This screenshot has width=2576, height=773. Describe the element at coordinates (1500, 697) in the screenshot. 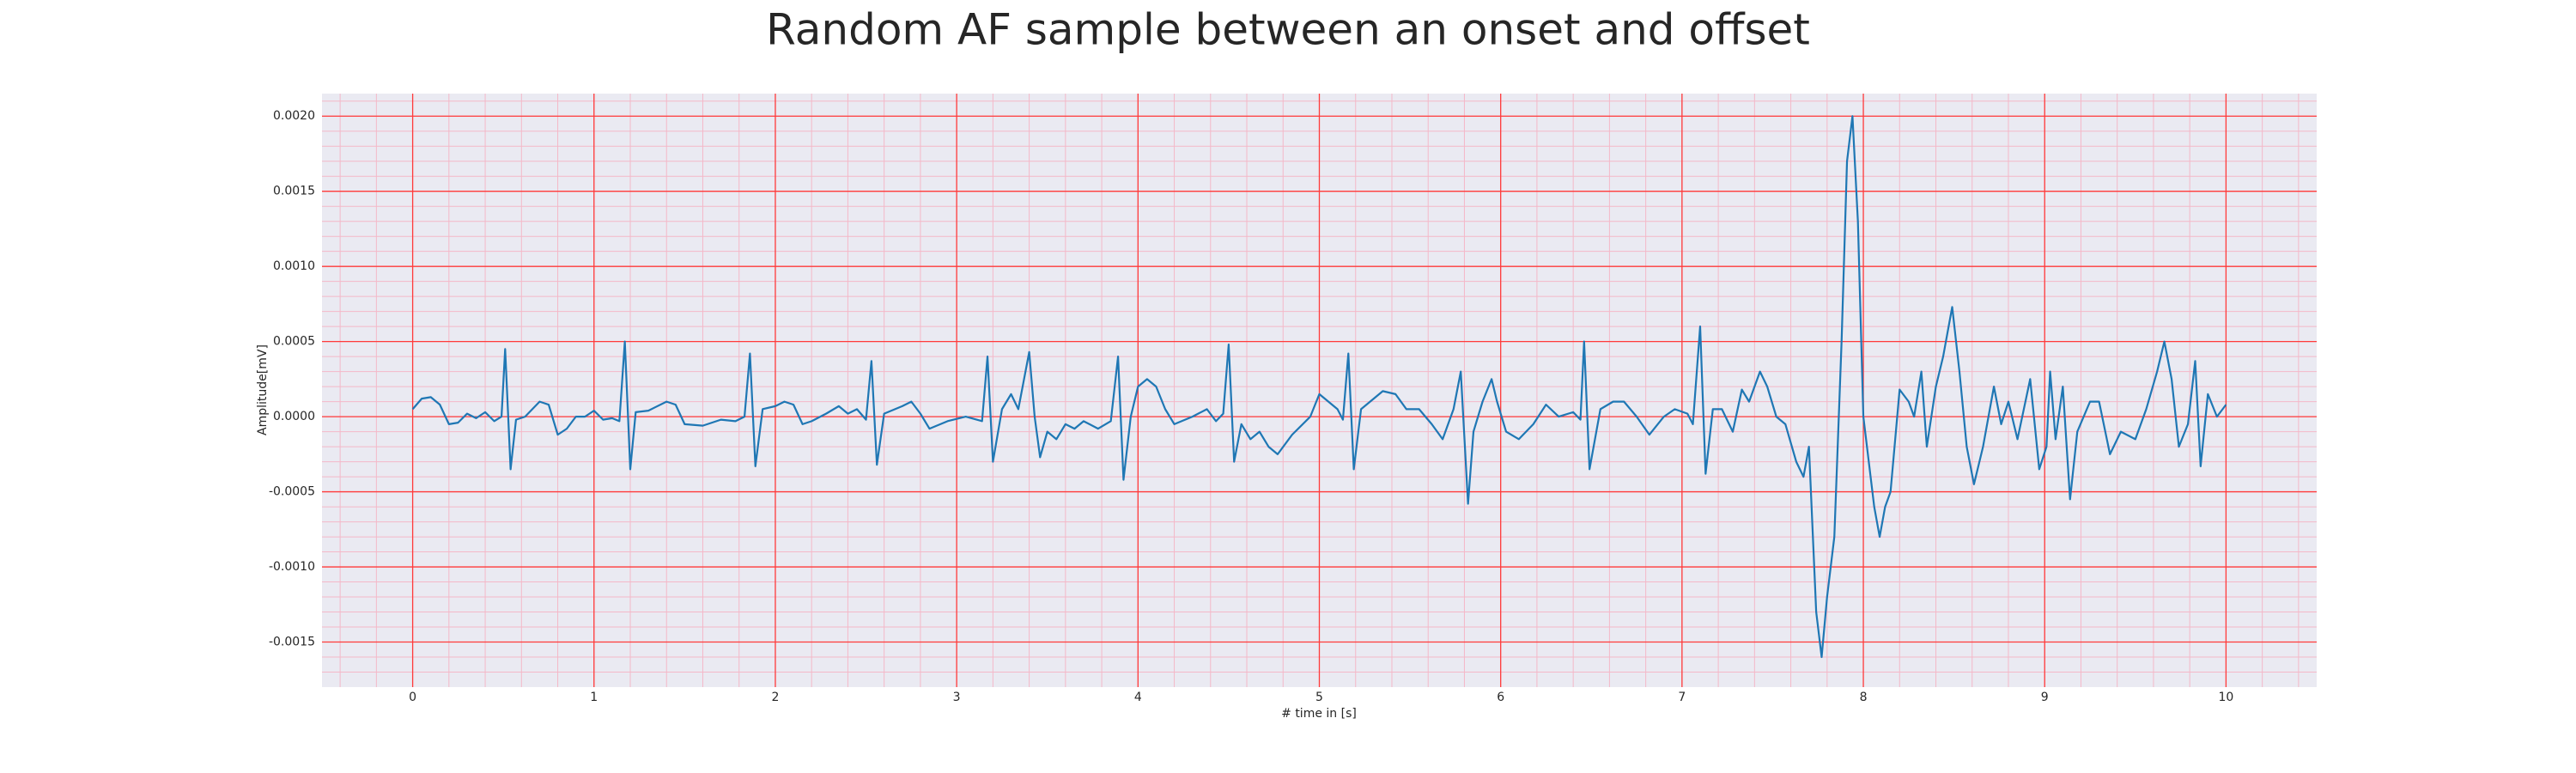

I see `x-tick-label: 6` at that location.